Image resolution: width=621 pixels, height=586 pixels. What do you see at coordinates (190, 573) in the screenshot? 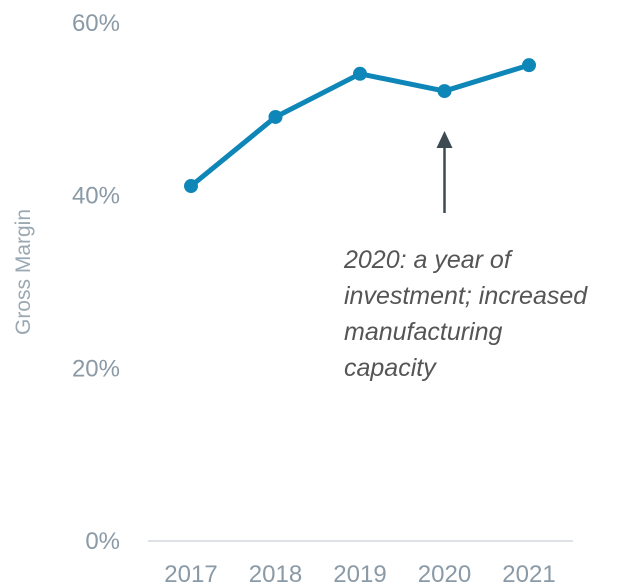
I see `x-tick-label: 2017` at bounding box center [190, 573].